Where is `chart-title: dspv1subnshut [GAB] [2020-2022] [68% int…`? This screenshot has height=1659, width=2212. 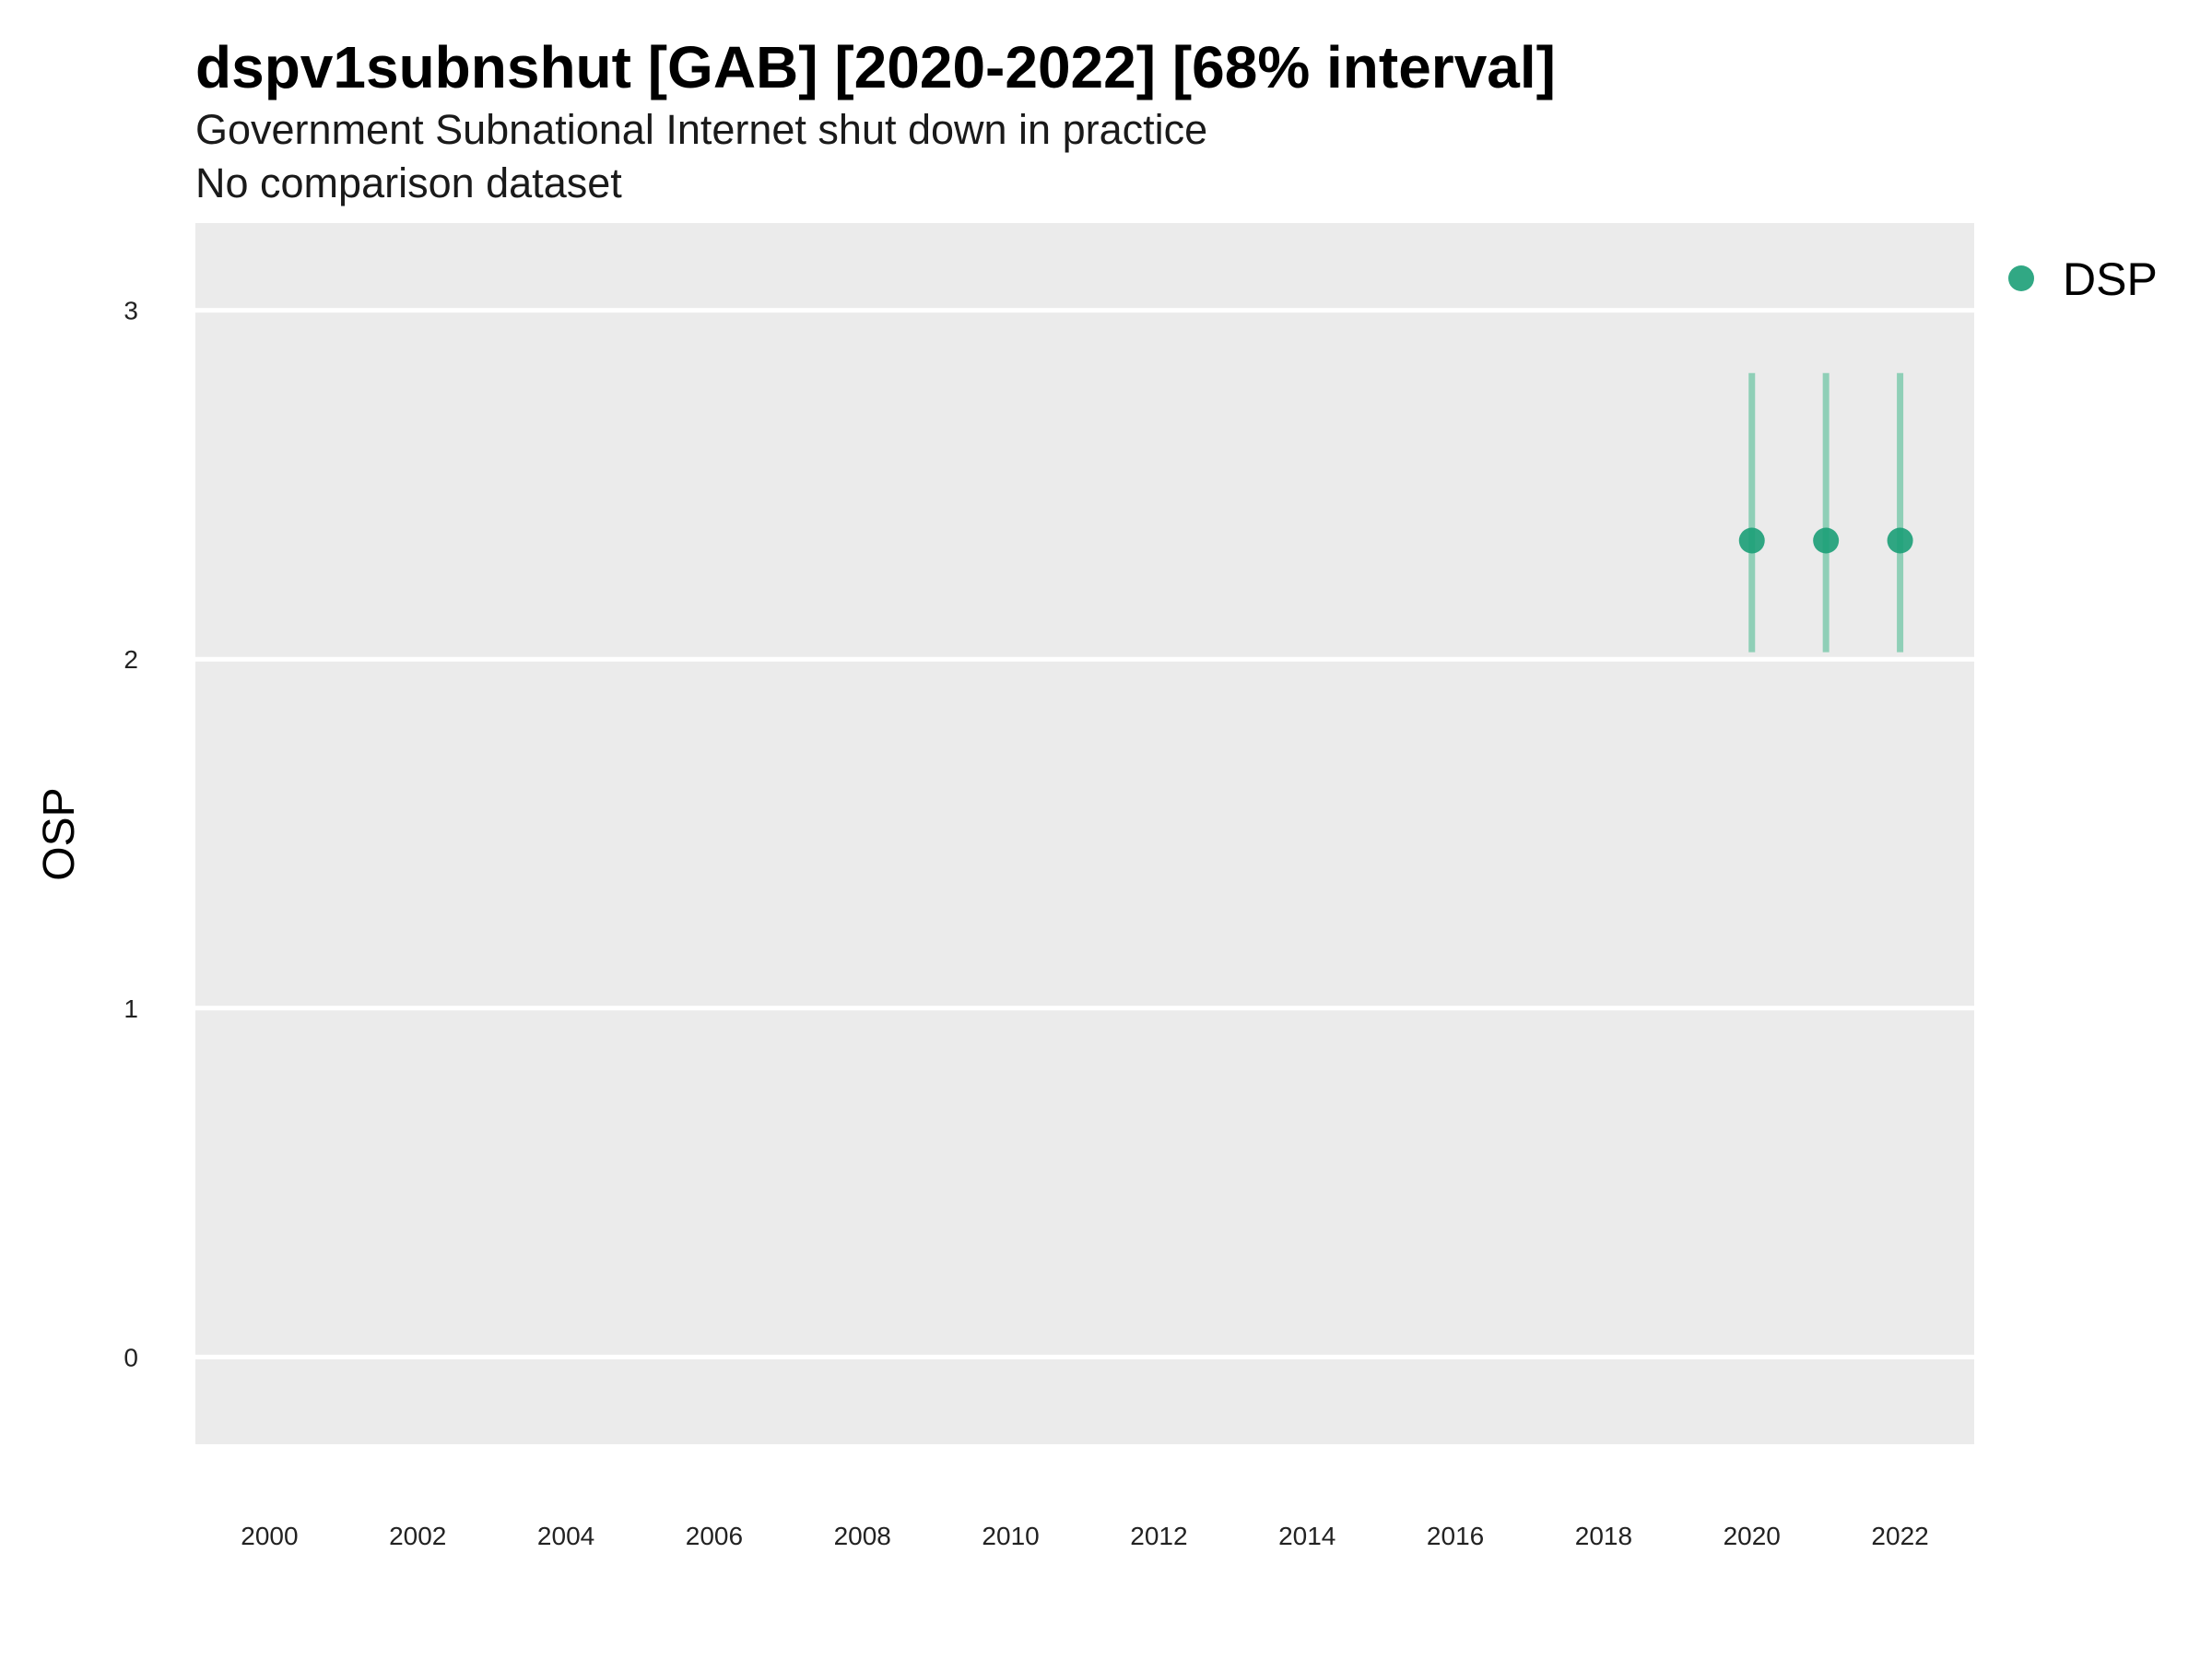
chart-title: dspv1subnshut [GAB] [2020-2022] [68% int… is located at coordinates (875, 67).